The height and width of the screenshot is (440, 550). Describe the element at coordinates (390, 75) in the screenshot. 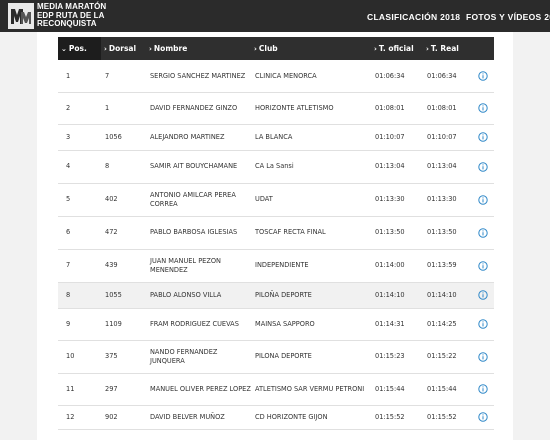

I see `cell-oficial: 01:06:34` at that location.